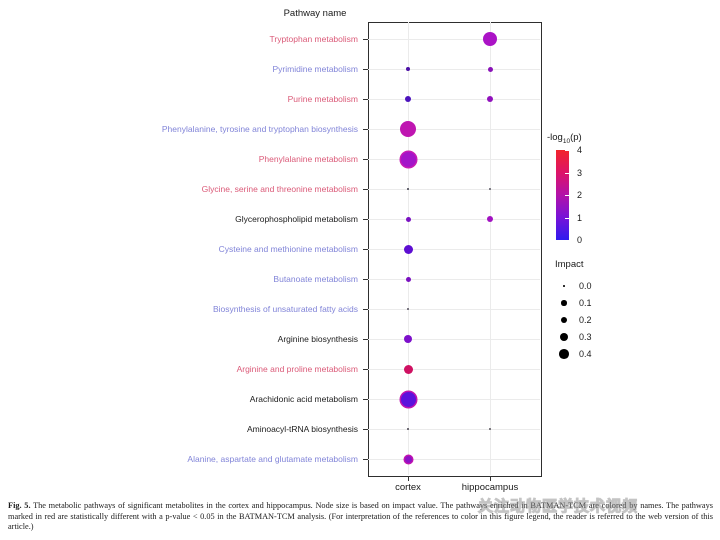 Image resolution: width=720 pixels, height=540 pixels. I want to click on x-axis-label-cortex: cortex, so click(408, 487).